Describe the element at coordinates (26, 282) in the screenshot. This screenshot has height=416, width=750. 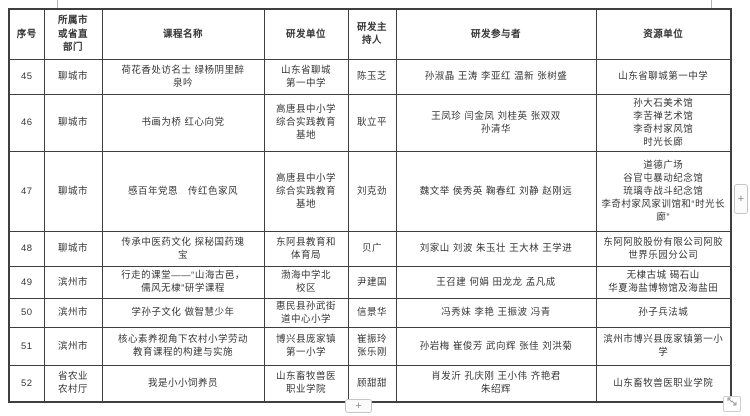
I see `cell-no: 49` at that location.